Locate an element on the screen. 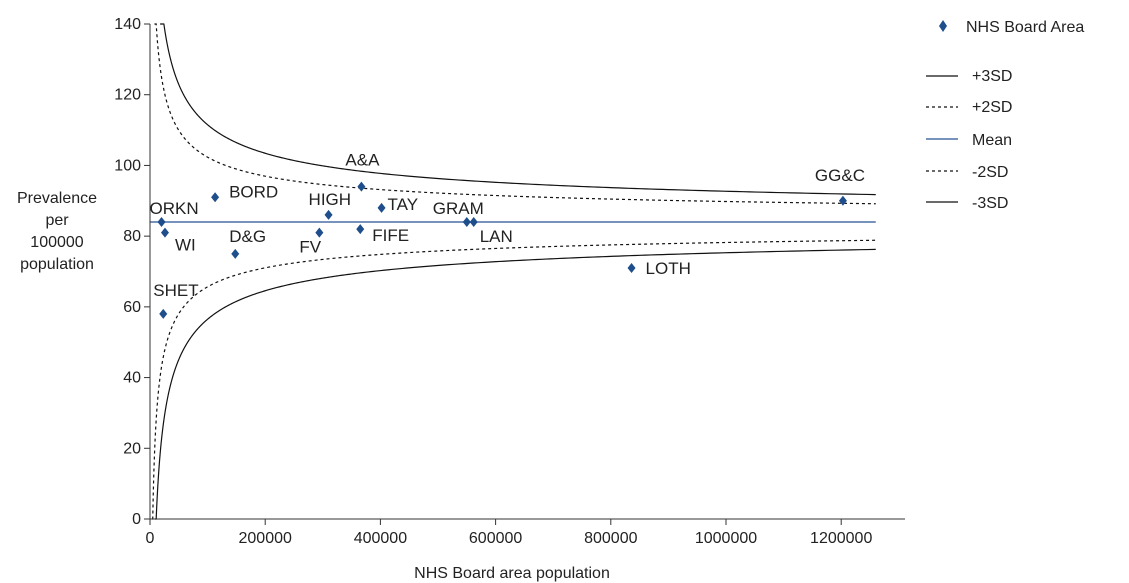 The image size is (1129, 583). data-point-label: SHET is located at coordinates (175, 290).